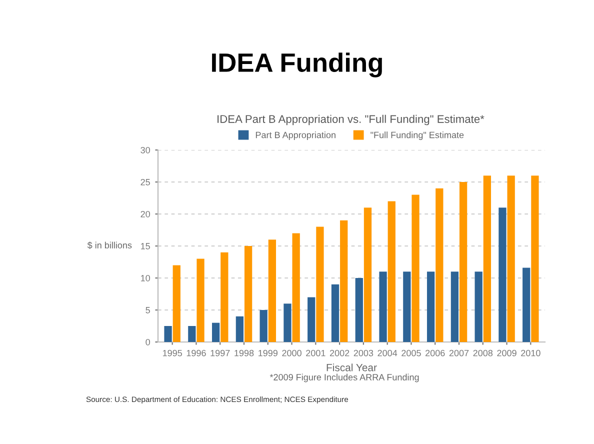 The image size is (594, 444). What do you see at coordinates (530, 353) in the screenshot?
I see `x-tick-label: 2010` at bounding box center [530, 353].